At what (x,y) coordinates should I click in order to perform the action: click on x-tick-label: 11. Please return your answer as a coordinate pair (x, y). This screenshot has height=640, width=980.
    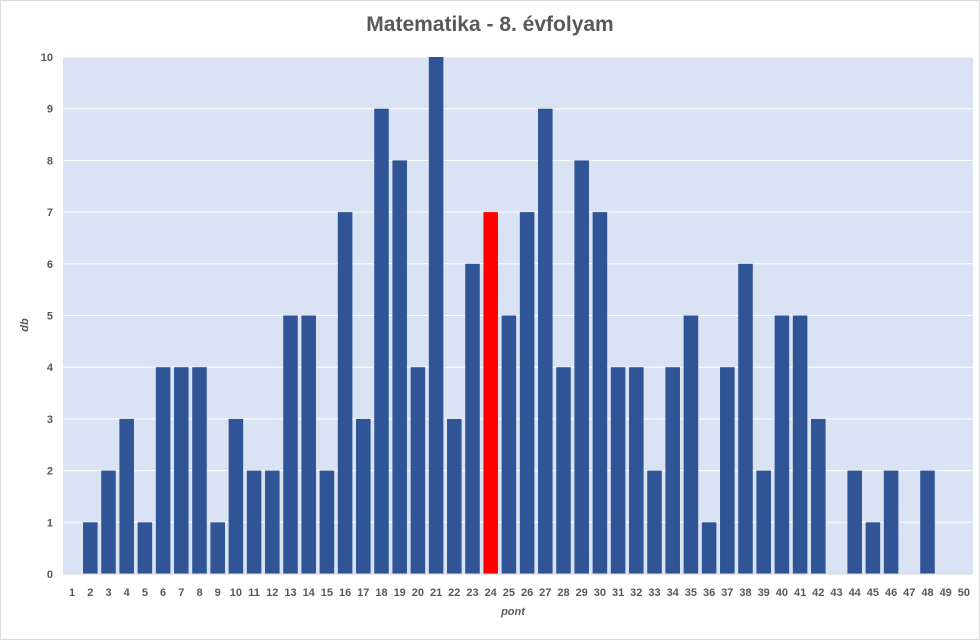
    Looking at the image, I should click on (254, 593).